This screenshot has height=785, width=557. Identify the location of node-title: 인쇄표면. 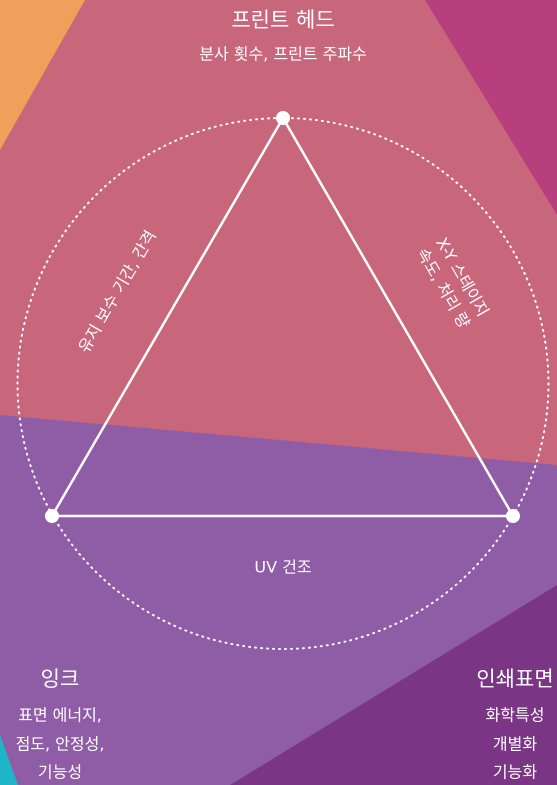
(514, 679).